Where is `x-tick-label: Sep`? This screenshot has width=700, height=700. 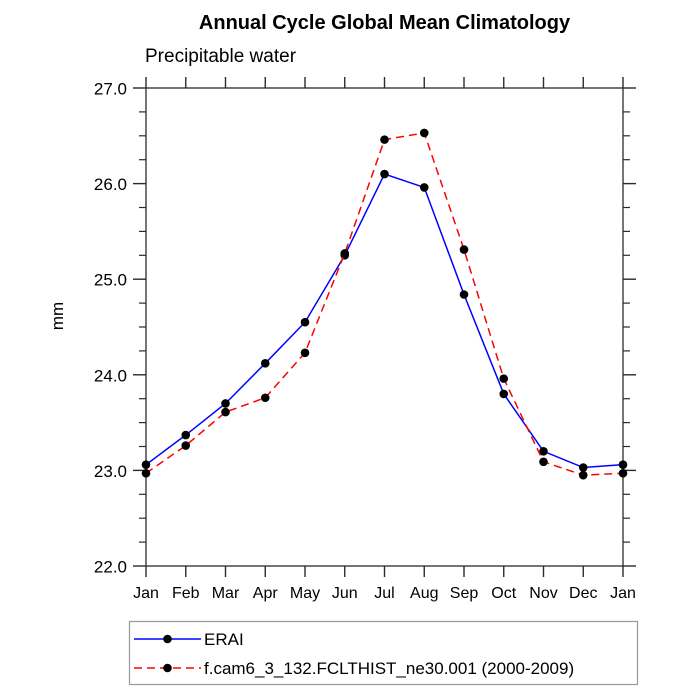
x-tick-label: Sep is located at coordinates (464, 593).